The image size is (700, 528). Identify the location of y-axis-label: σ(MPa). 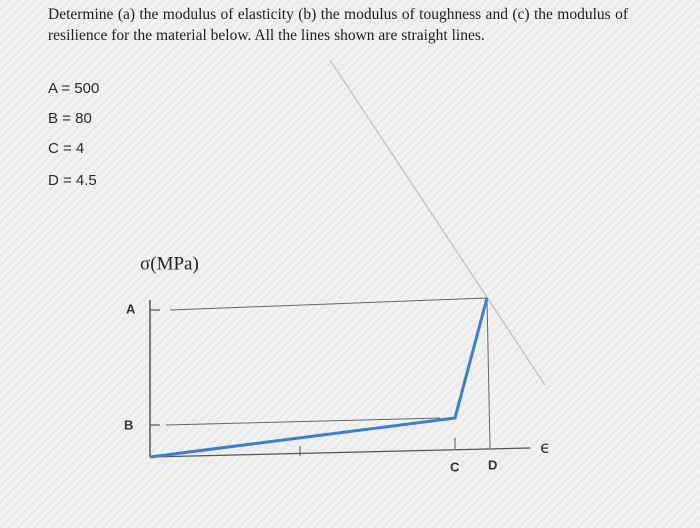
(169, 263).